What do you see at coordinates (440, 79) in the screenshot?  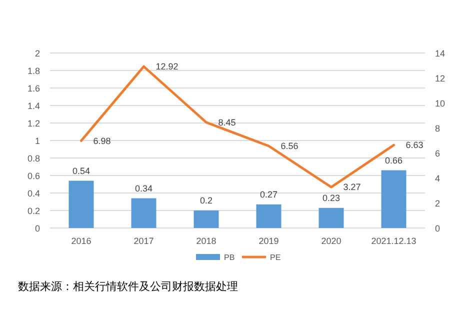 I see `y2-tick-label: 12` at bounding box center [440, 79].